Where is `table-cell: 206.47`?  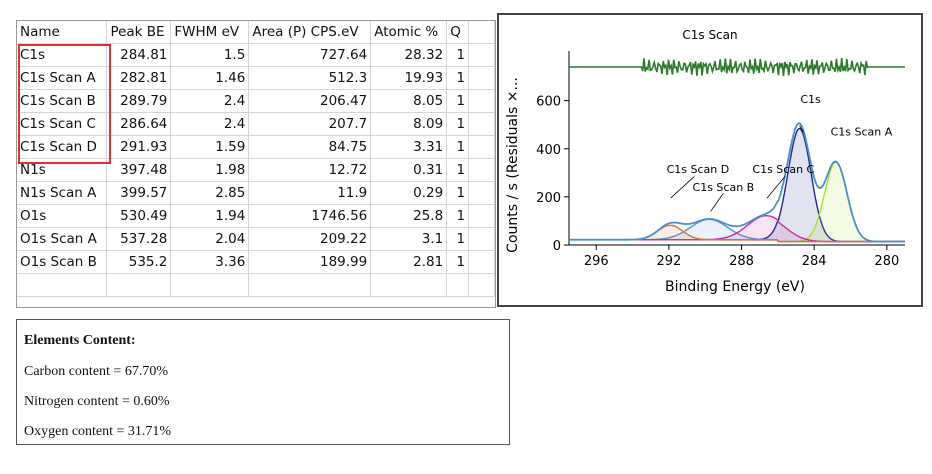 table-cell: 206.47 is located at coordinates (310, 101).